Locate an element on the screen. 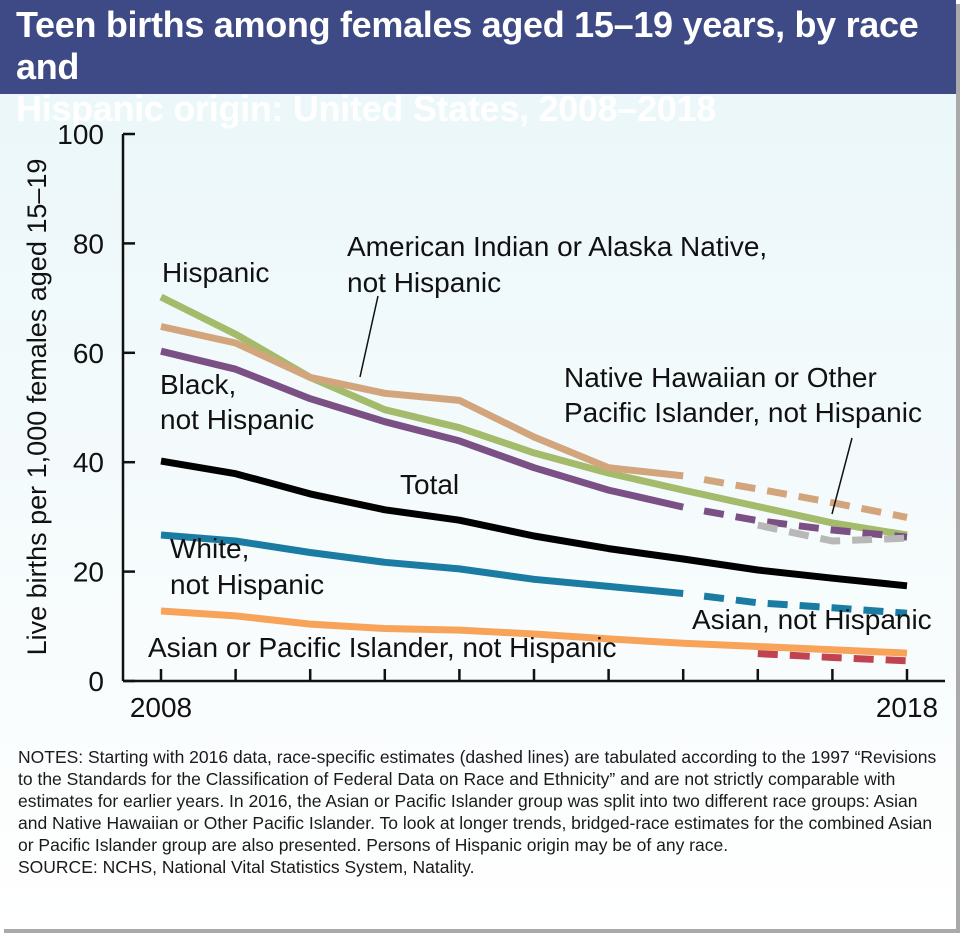 This screenshot has width=960, height=933. label-aian-line2: not Hispanic is located at coordinates (424, 282).